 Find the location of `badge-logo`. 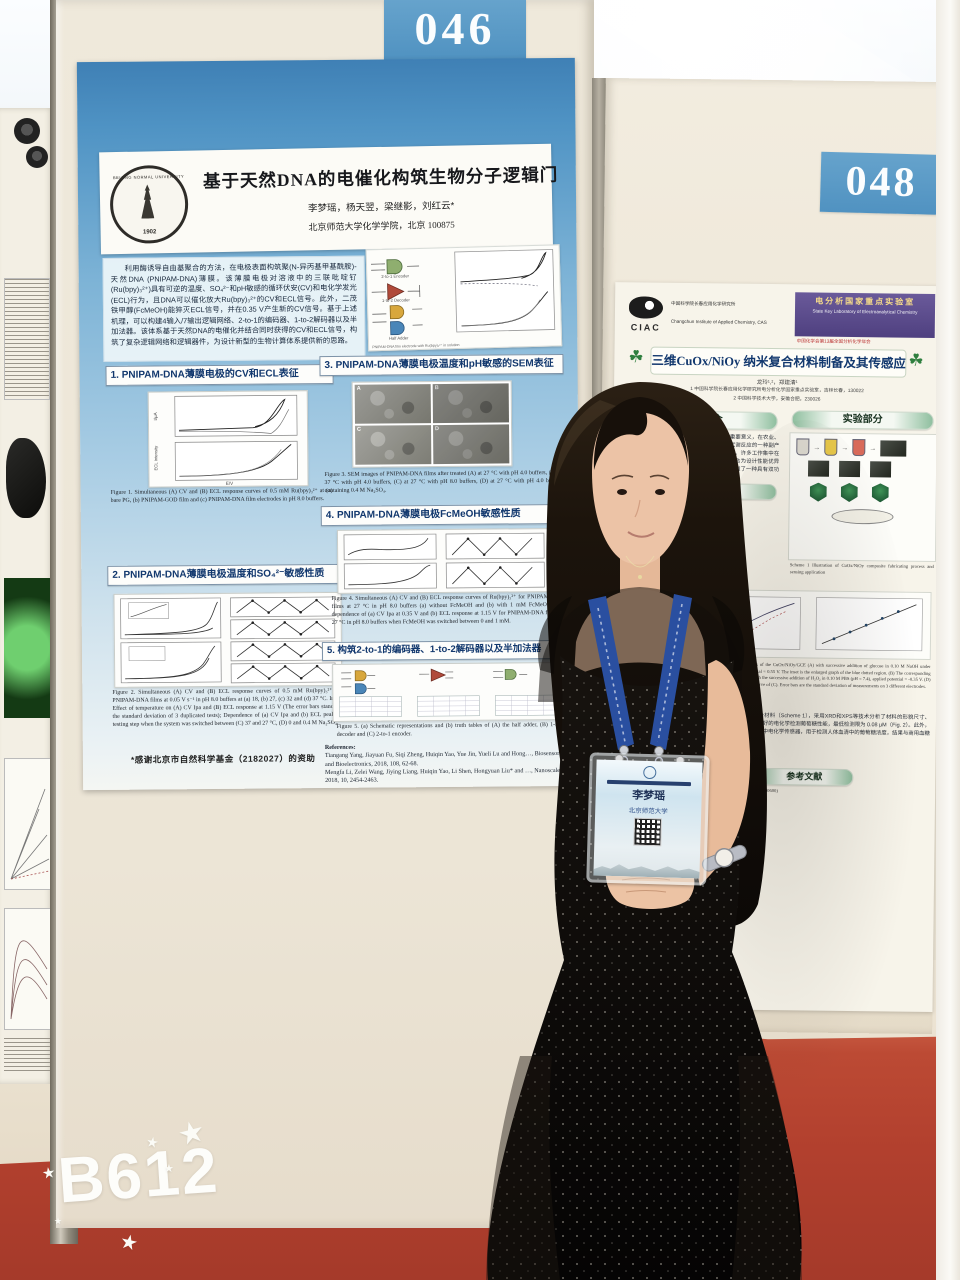

badge-logo is located at coordinates (649, 772).